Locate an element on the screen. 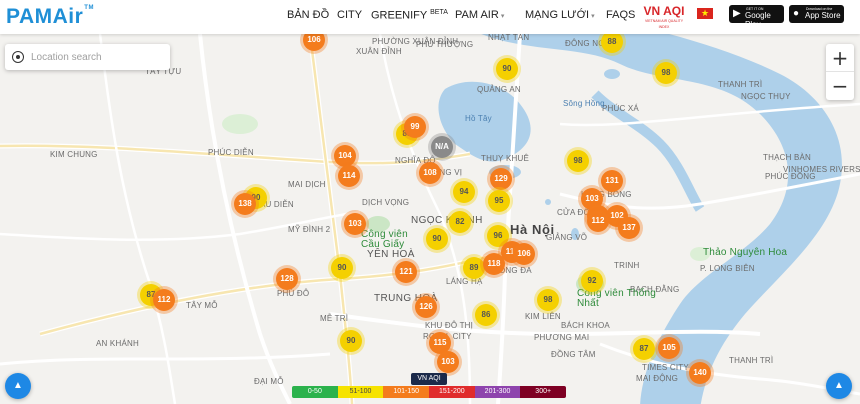  aqi-marker: 121 is located at coordinates (406, 272).